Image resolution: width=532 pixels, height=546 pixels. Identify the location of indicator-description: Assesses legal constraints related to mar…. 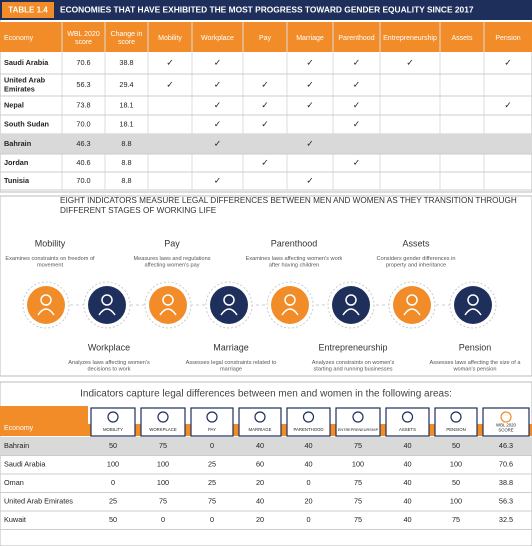
(231, 366).